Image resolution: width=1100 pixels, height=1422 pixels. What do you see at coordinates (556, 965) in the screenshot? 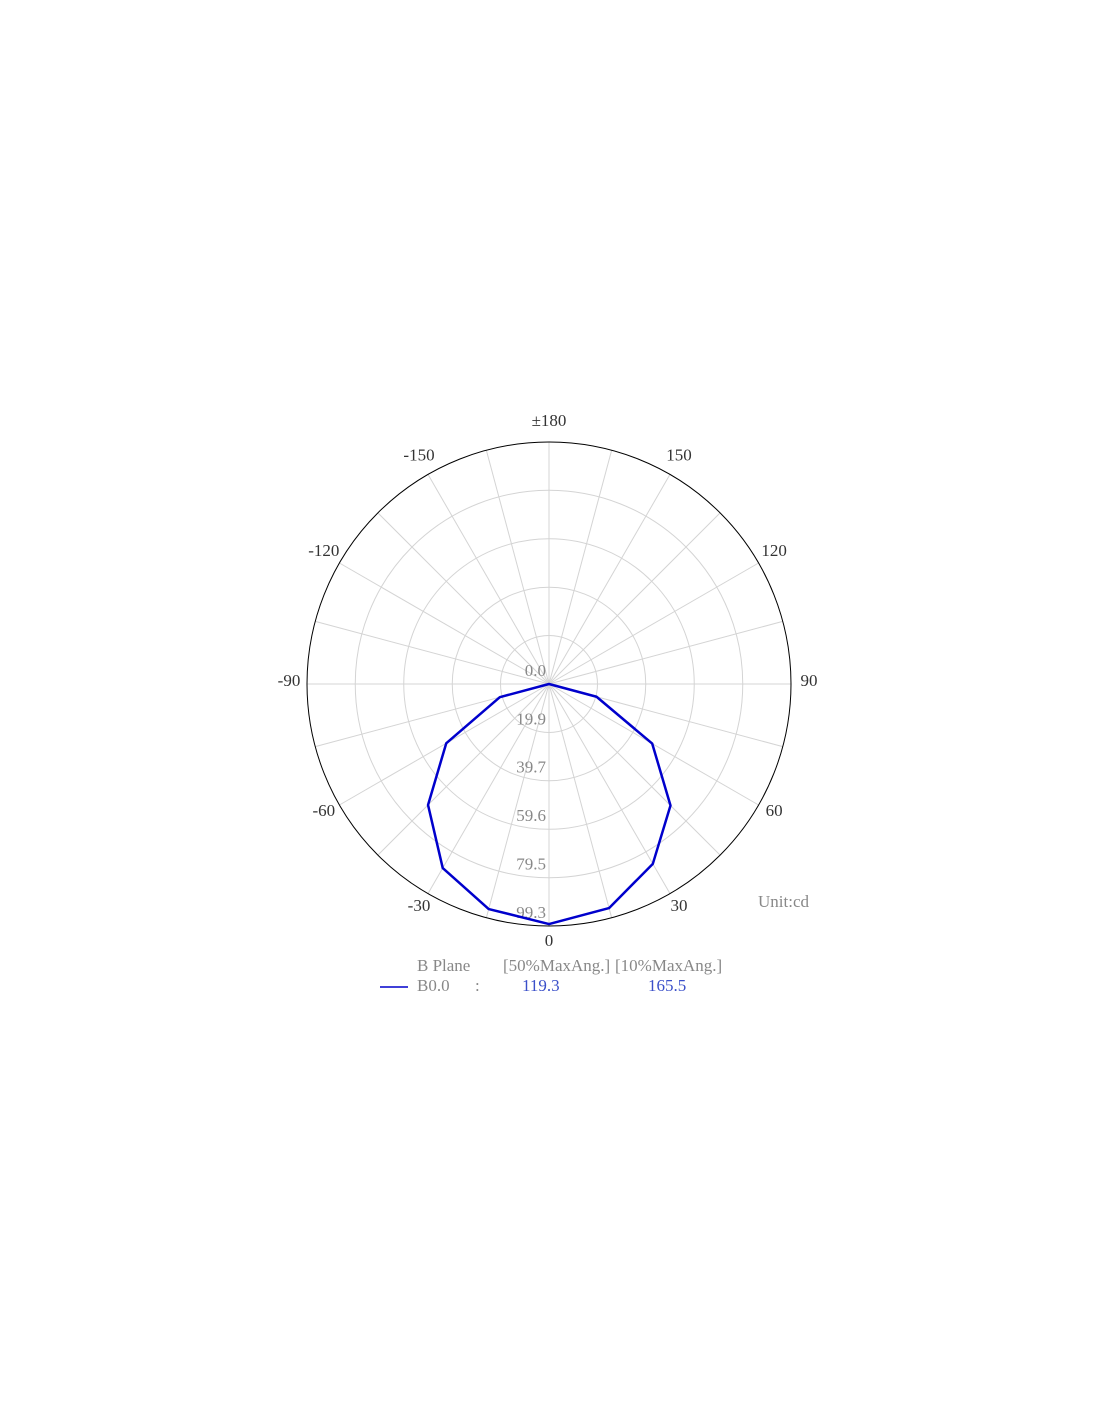
I see `legend-header: [50%MaxAng.]` at bounding box center [556, 965].